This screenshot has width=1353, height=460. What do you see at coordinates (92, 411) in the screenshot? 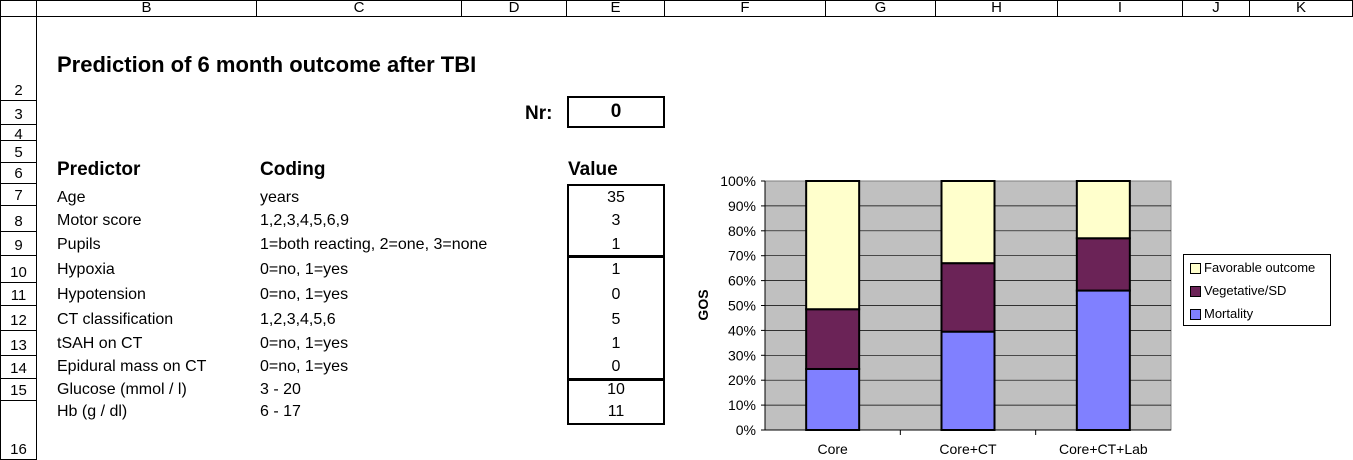
I see `predictor-name: Hb (g / dl)` at bounding box center [92, 411].